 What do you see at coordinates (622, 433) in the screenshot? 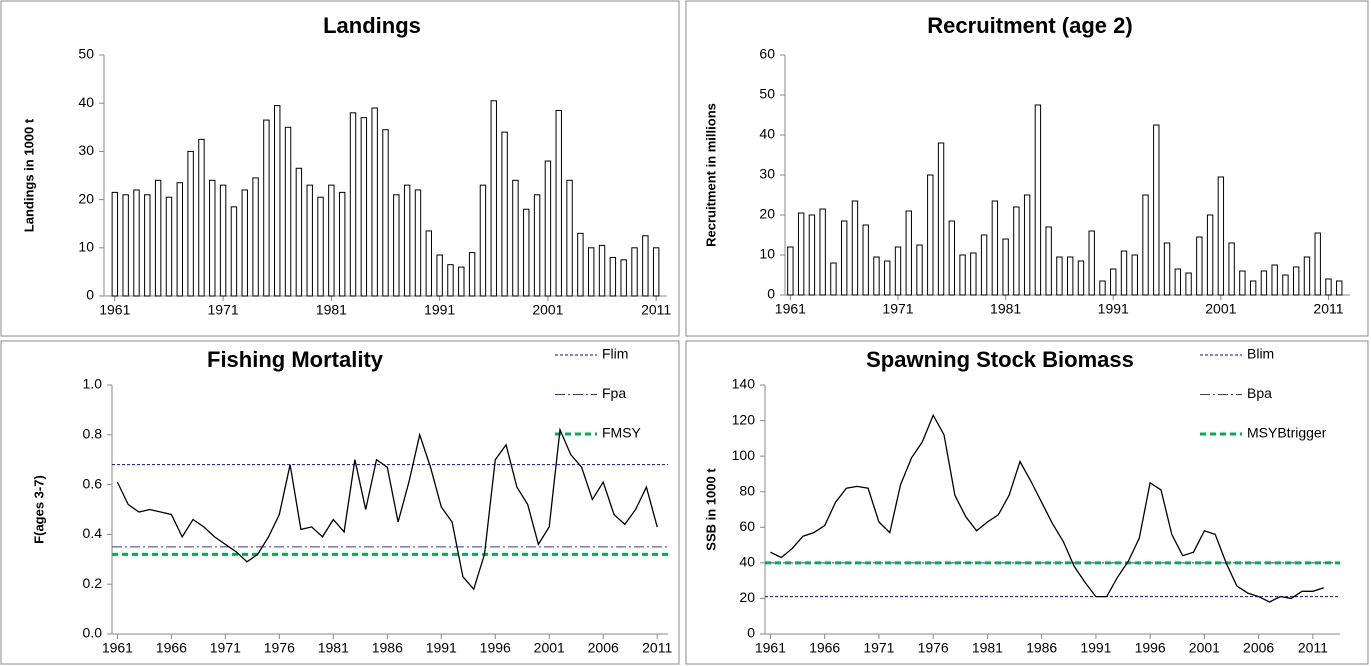
I see `legend-label: FMSY` at bounding box center [622, 433].